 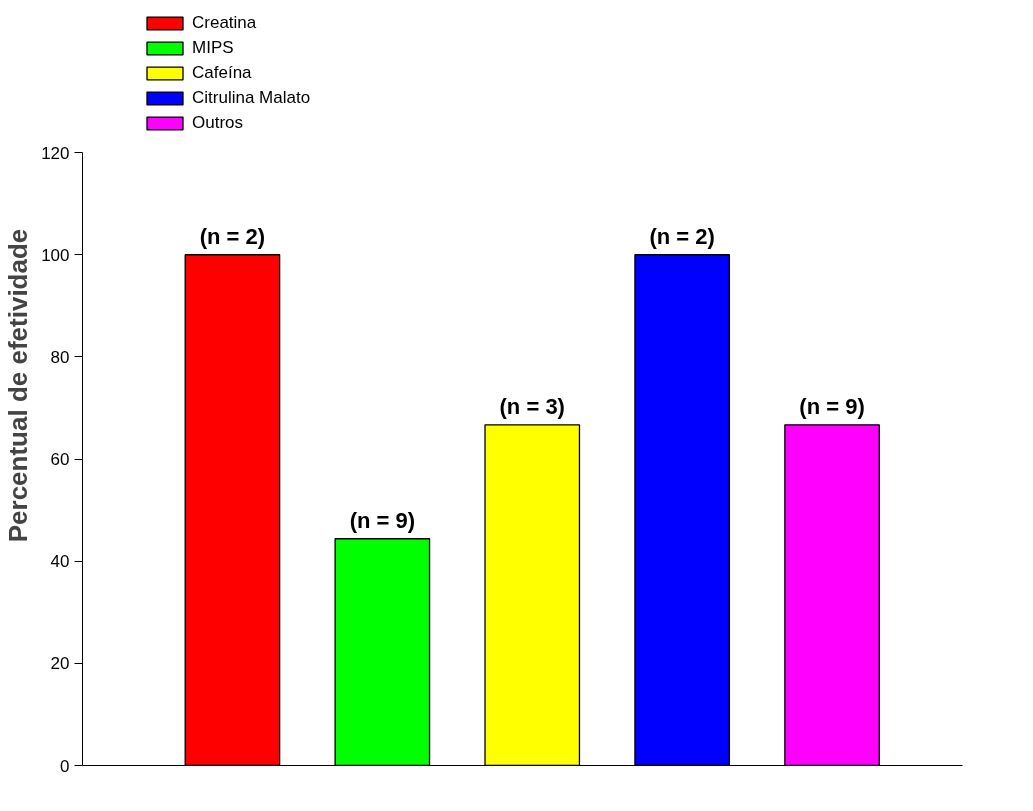 What do you see at coordinates (60, 460) in the screenshot?
I see `y-tick-label: 60` at bounding box center [60, 460].